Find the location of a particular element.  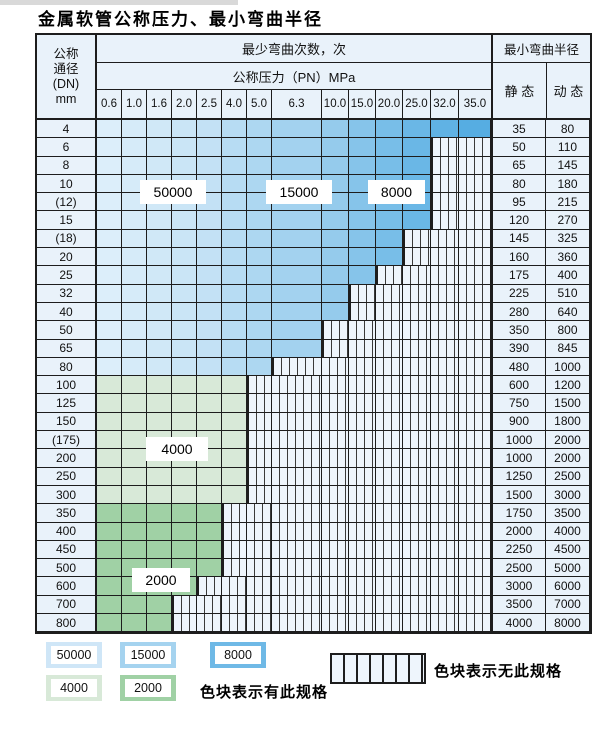

pressure-col-header: 2.0 is located at coordinates (184, 104).